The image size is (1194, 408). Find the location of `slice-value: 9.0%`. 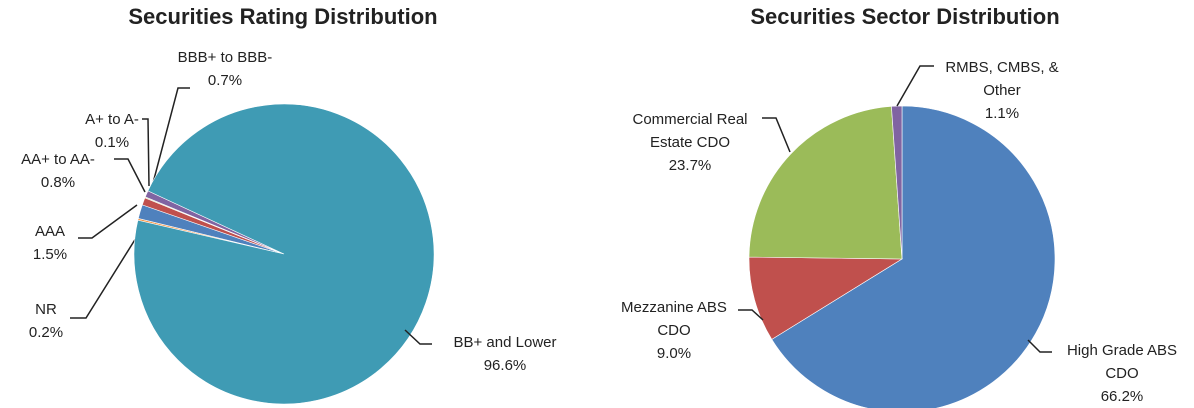

slice-value: 9.0% is located at coordinates (674, 353).